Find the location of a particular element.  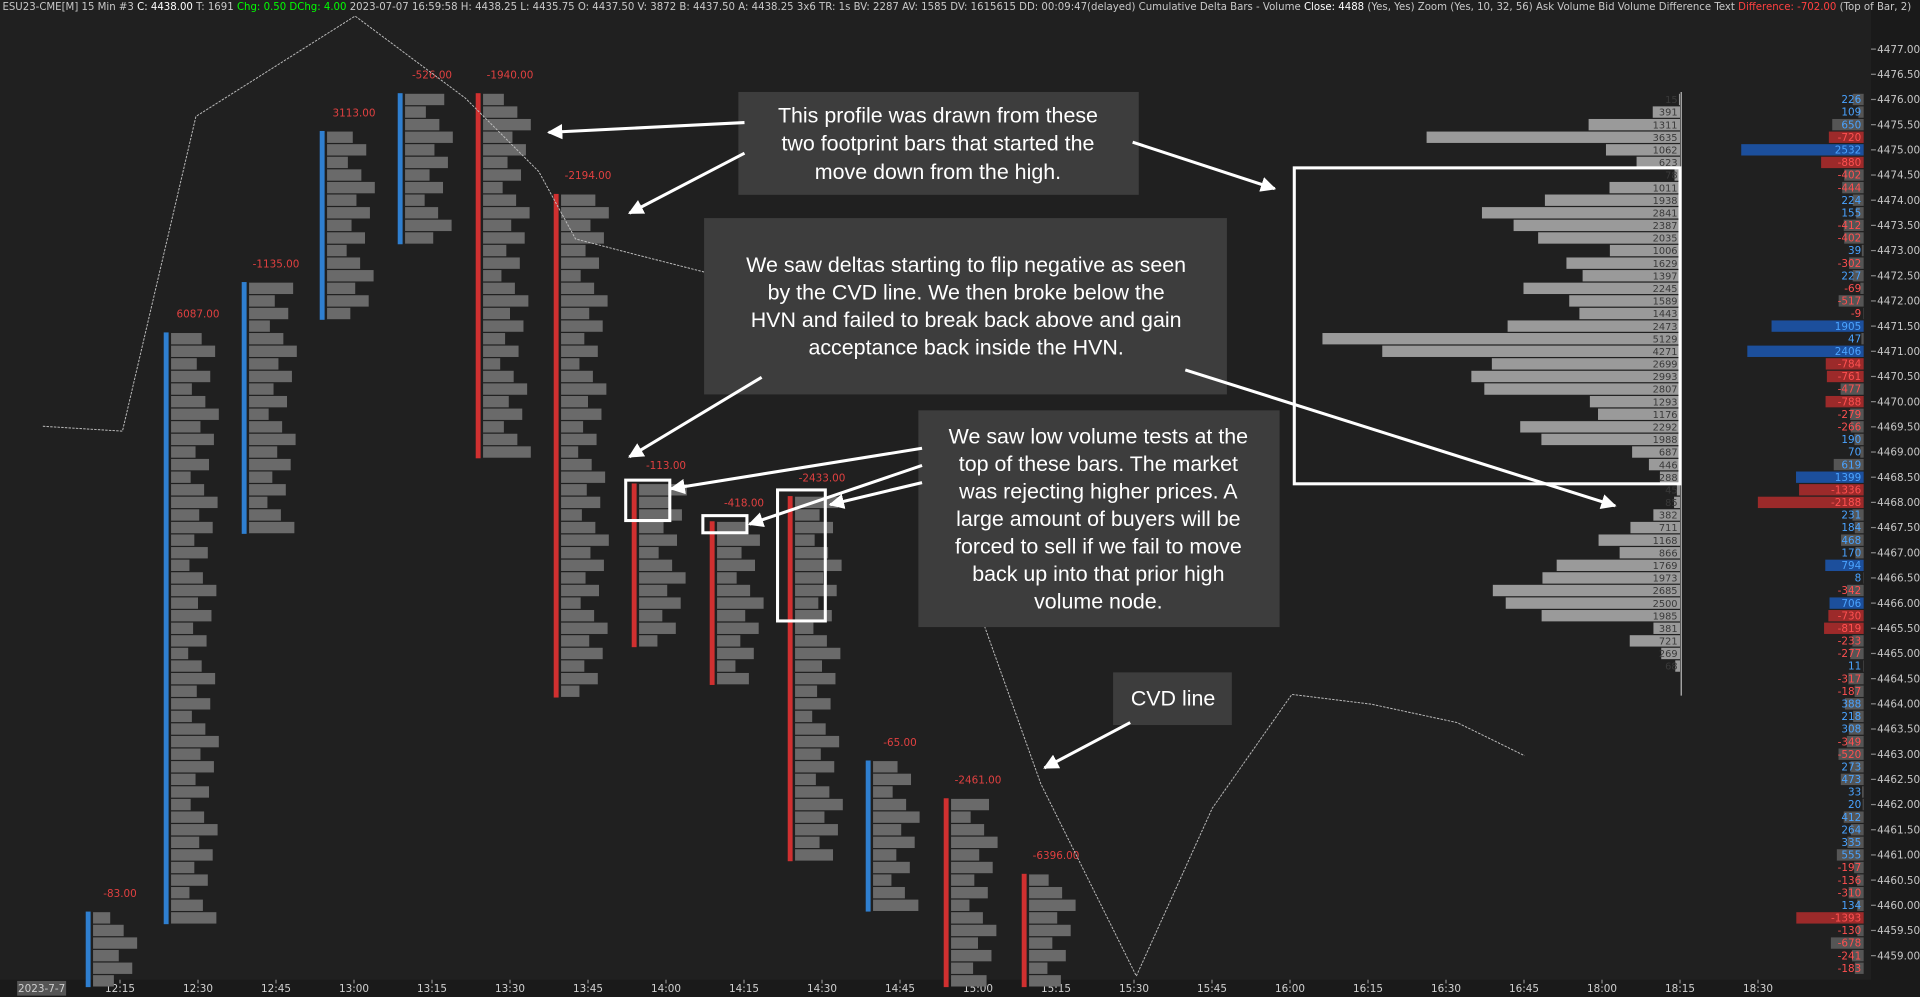

delta-label: -2433.00 is located at coordinates (822, 478).